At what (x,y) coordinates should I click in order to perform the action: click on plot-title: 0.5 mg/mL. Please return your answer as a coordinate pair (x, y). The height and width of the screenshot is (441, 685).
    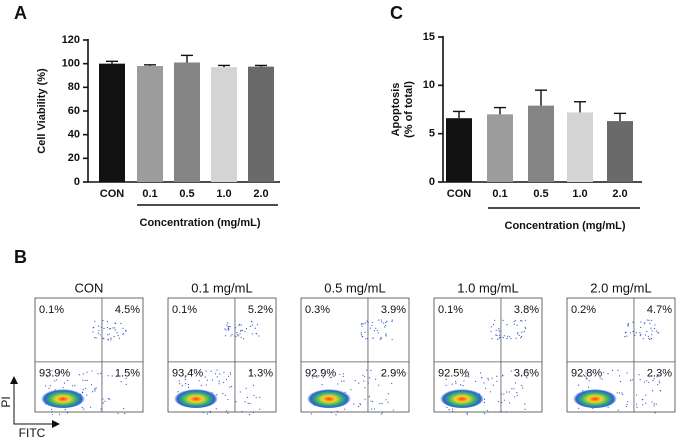
    Looking at the image, I should click on (354, 287).